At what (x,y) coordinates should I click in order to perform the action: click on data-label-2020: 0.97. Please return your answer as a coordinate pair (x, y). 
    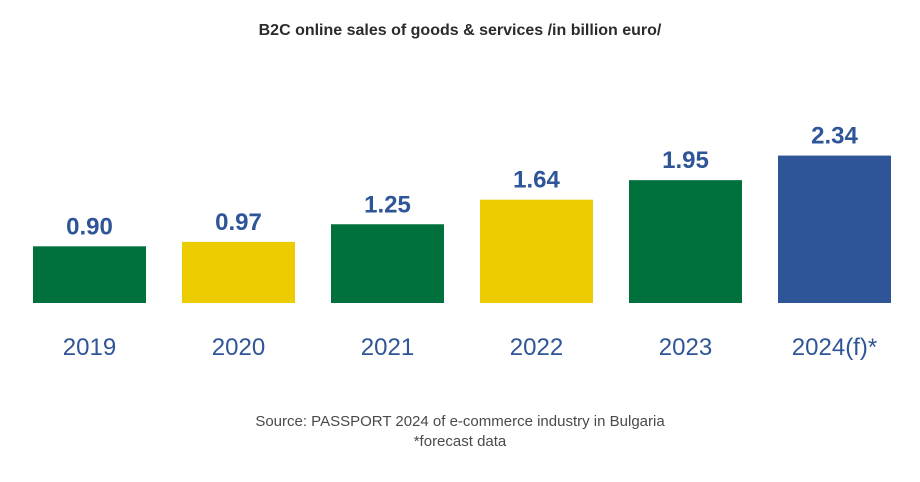
    Looking at the image, I should click on (238, 222).